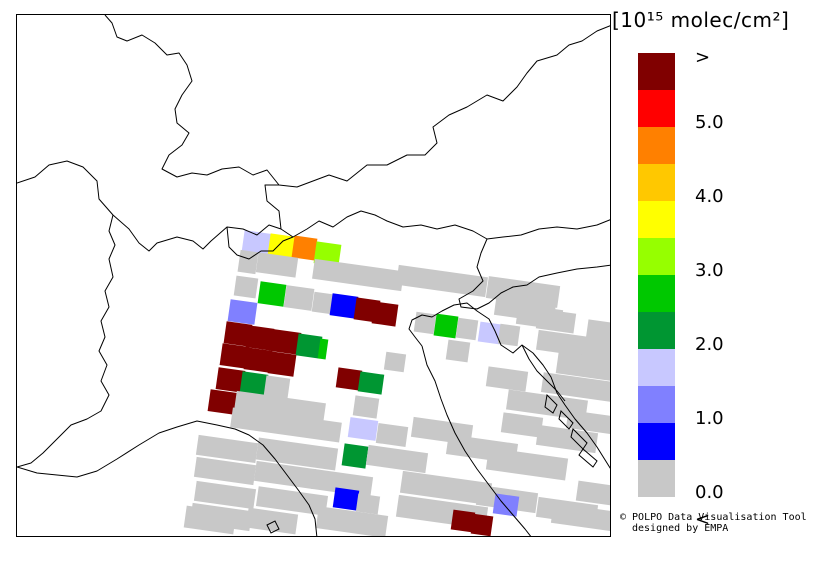  I want to click on border-slovenia, so click(534, 274).